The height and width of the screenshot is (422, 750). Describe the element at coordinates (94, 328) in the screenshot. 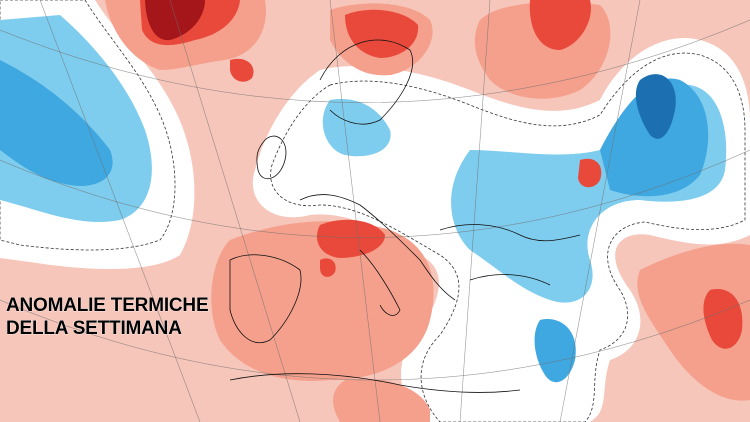

I see `caption-line: DELLA SETTIMANA` at that location.